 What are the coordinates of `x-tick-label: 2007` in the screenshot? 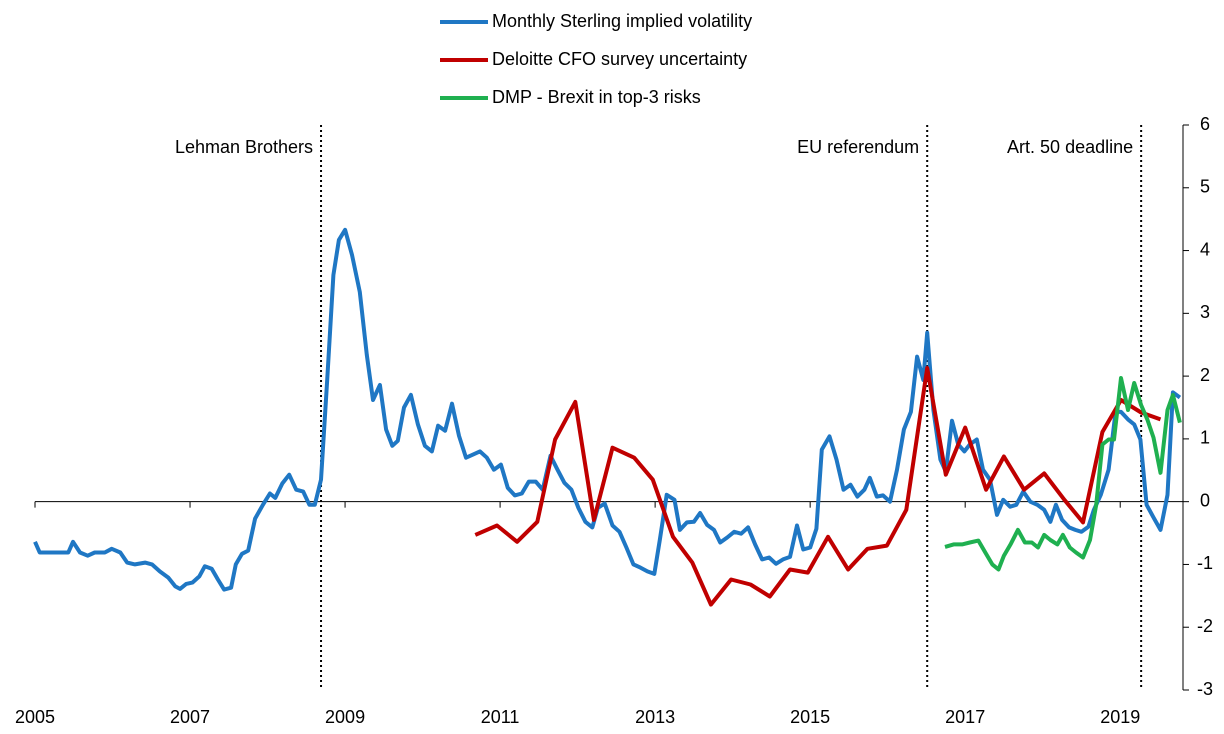 It's located at (190, 717).